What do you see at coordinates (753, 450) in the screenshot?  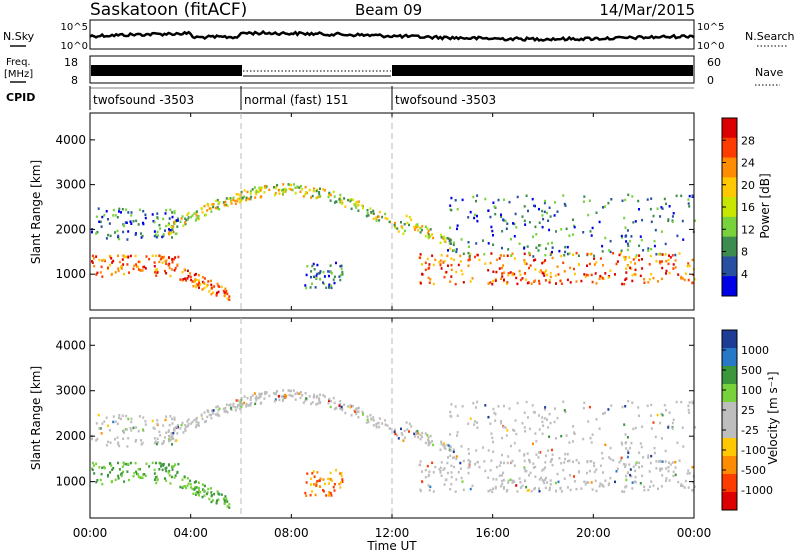 I see `colorbar-tick-label: -100` at bounding box center [753, 450].